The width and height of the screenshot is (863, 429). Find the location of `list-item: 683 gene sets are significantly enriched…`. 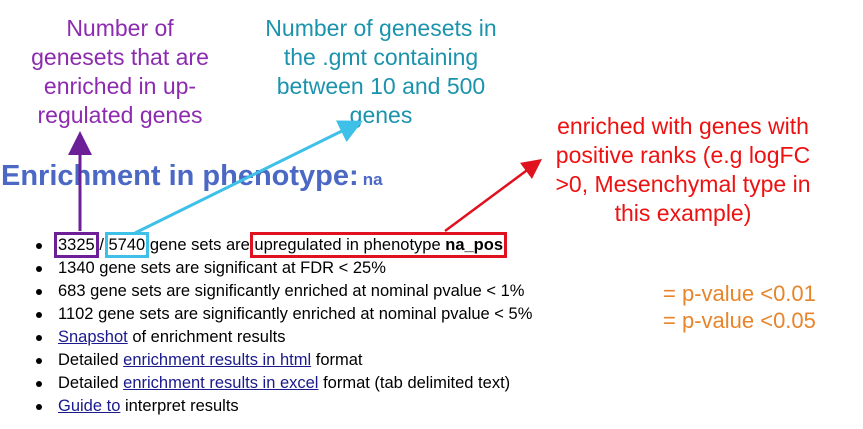

list-item: 683 gene sets are significantly enriched… is located at coordinates (283, 291).